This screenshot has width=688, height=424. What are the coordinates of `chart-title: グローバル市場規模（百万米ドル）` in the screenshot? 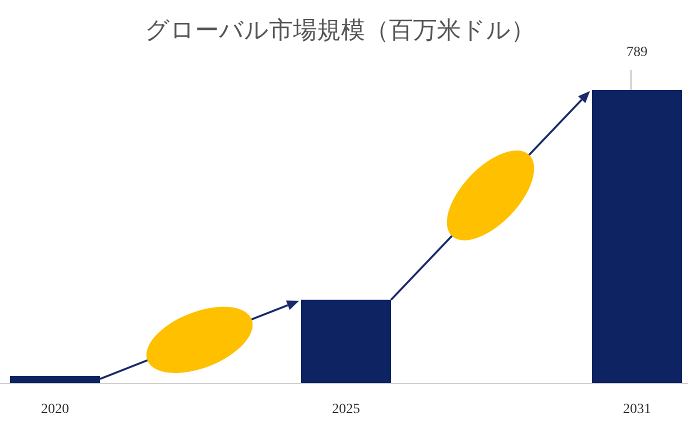 It's located at (340, 30).